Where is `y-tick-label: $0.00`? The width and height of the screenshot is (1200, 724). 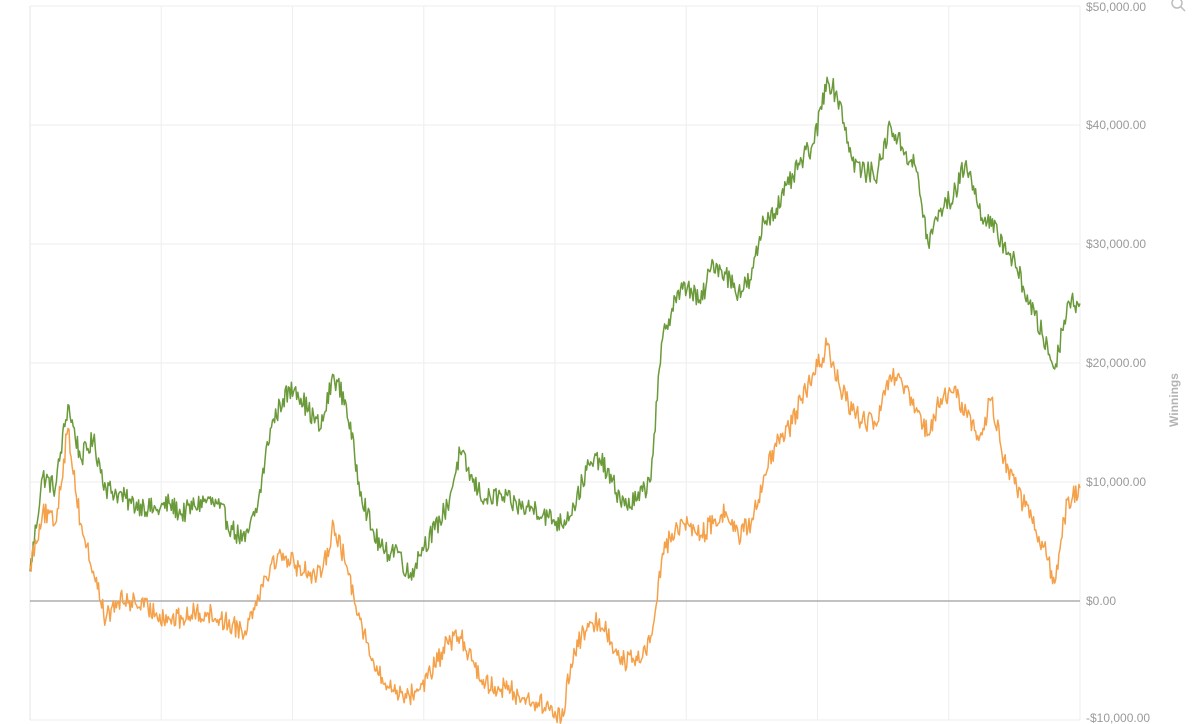 y-tick-label: $0.00 is located at coordinates (1101, 601).